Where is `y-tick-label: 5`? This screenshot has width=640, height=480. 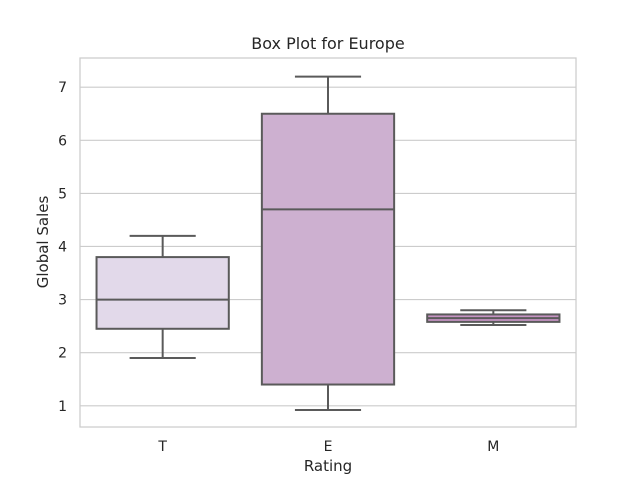
y-tick-label: 5 is located at coordinates (62, 194).